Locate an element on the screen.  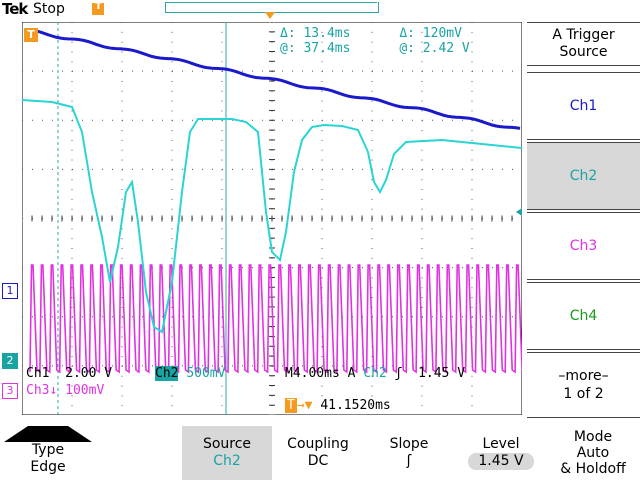
at-time-label: @: is located at coordinates (288, 48).